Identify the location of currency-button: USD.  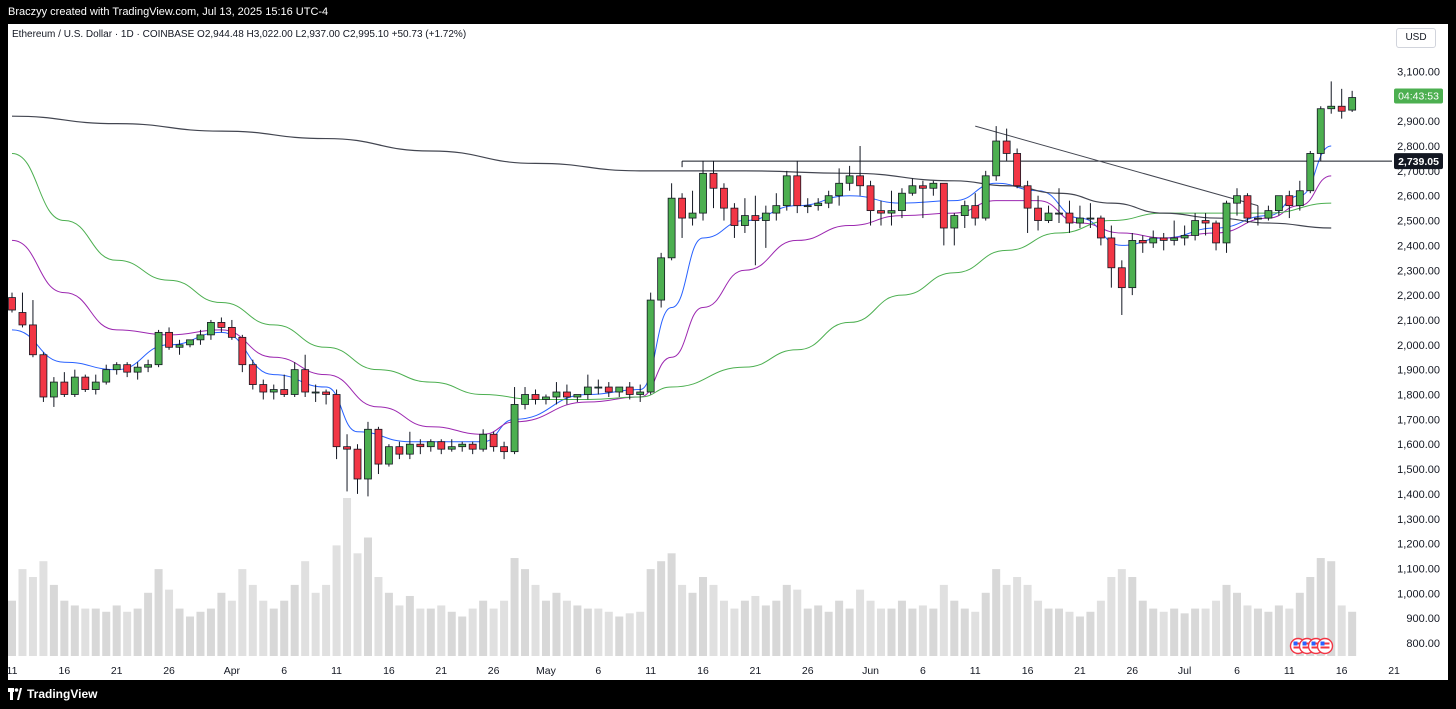
(1416, 38).